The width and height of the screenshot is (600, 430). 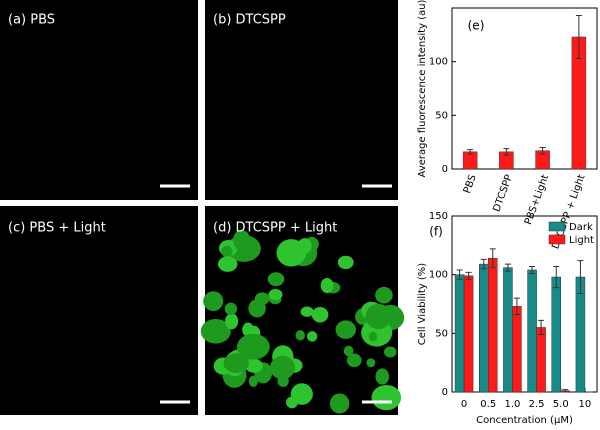 I want to click on x-tick-label: 5.0, so click(x=561, y=404).